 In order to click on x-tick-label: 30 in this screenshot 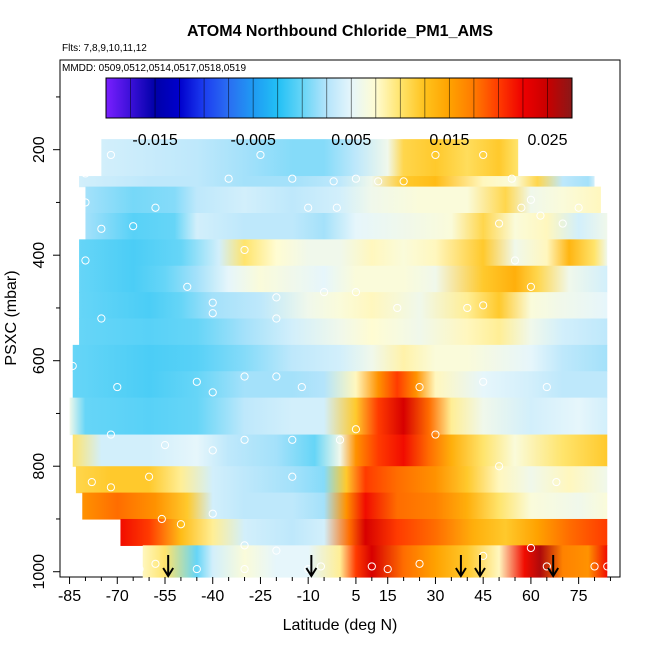, I will do `click(436, 596)`.